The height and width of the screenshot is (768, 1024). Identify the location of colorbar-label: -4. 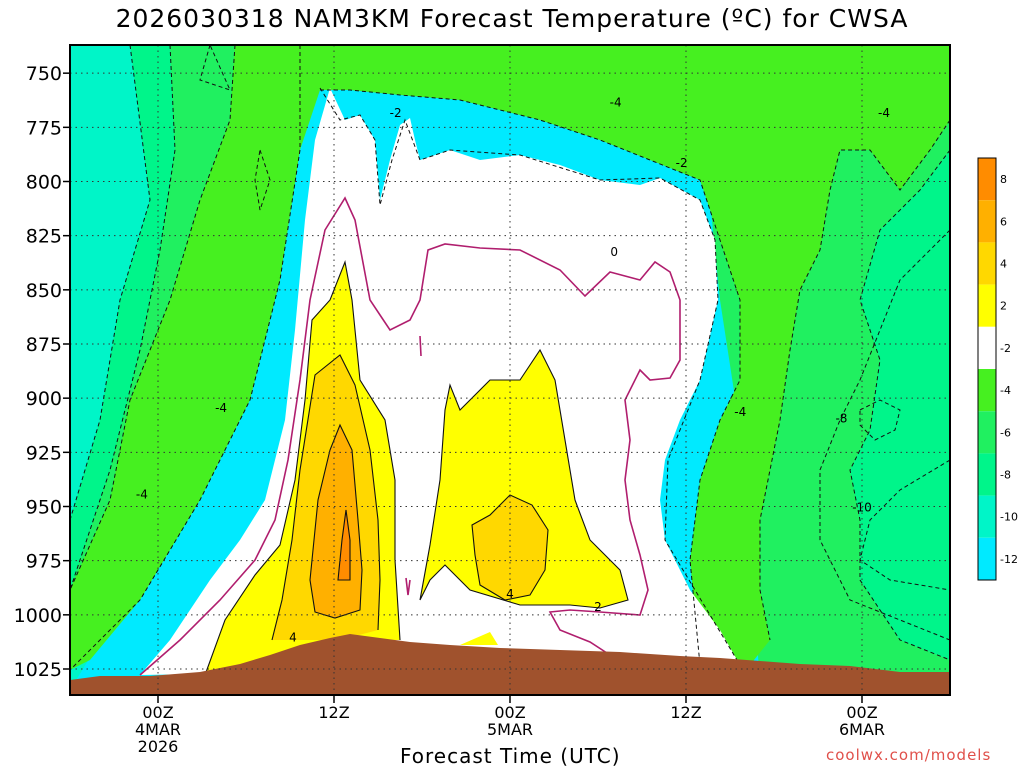
(1005, 390).